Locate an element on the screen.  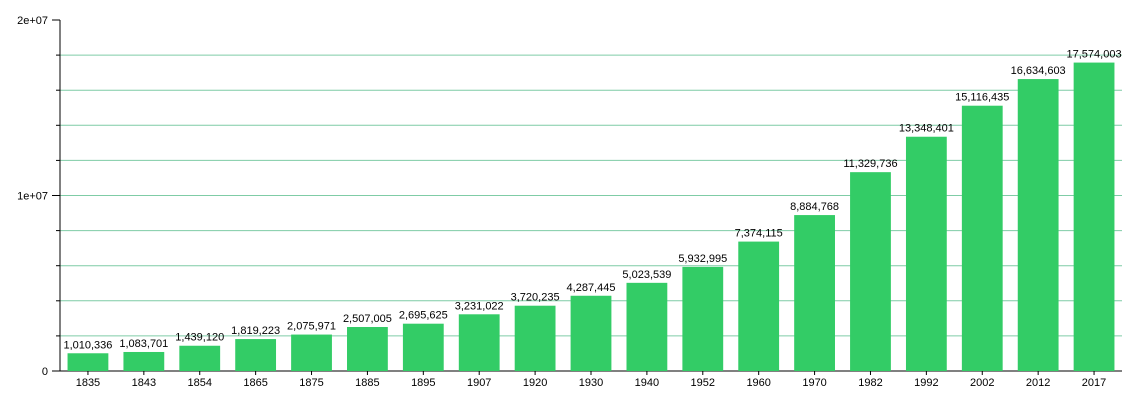
bar-value-label: 2,695,625 is located at coordinates (423, 316).